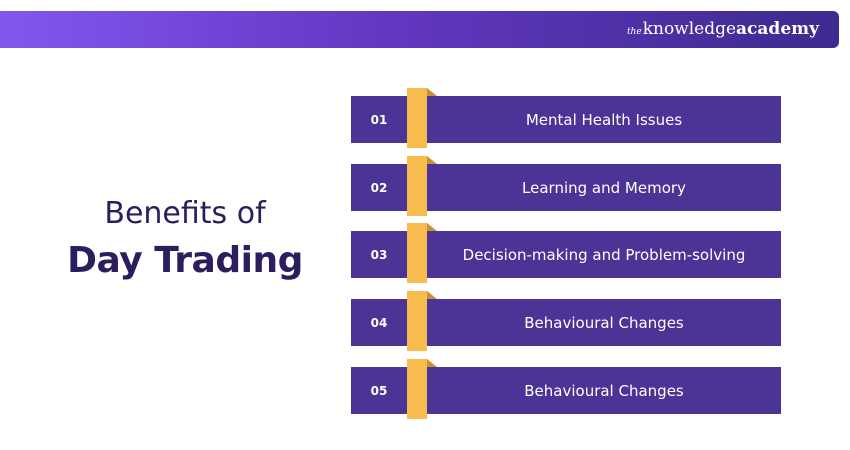  I want to click on item-label: Learning and Memory, so click(604, 187).